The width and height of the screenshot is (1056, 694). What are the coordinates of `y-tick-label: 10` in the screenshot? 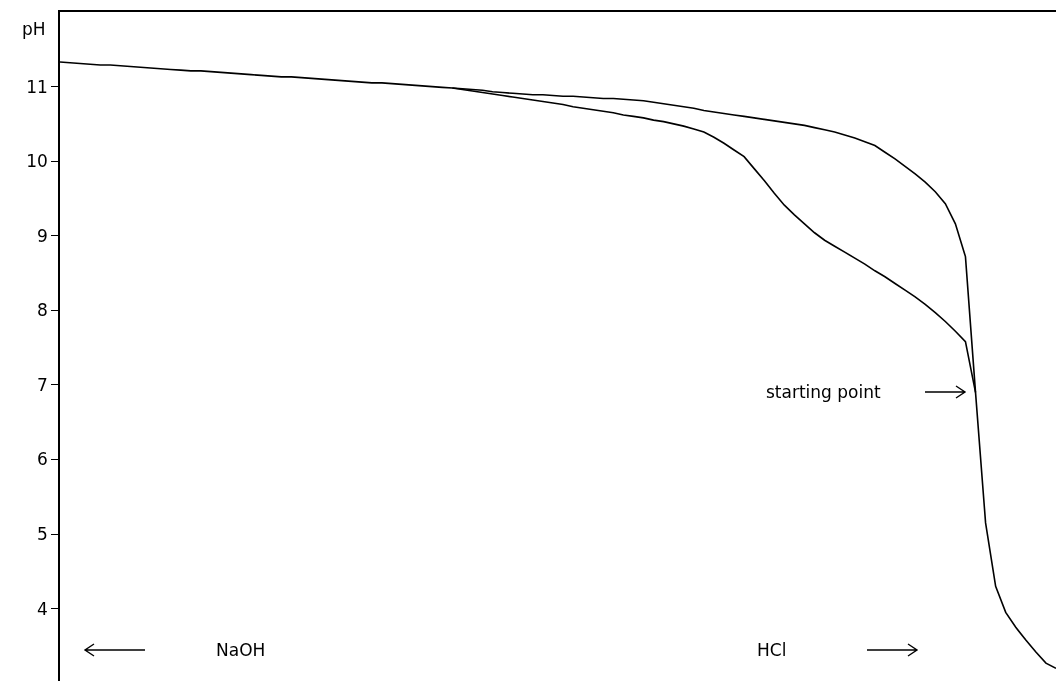 It's located at (37, 161).